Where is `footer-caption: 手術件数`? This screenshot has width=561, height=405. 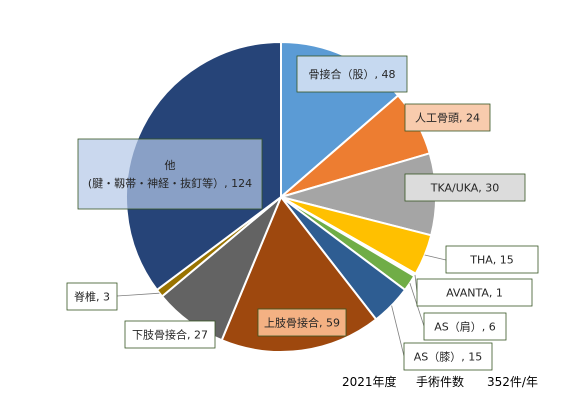
footer-caption: 手術件数 is located at coordinates (440, 381).